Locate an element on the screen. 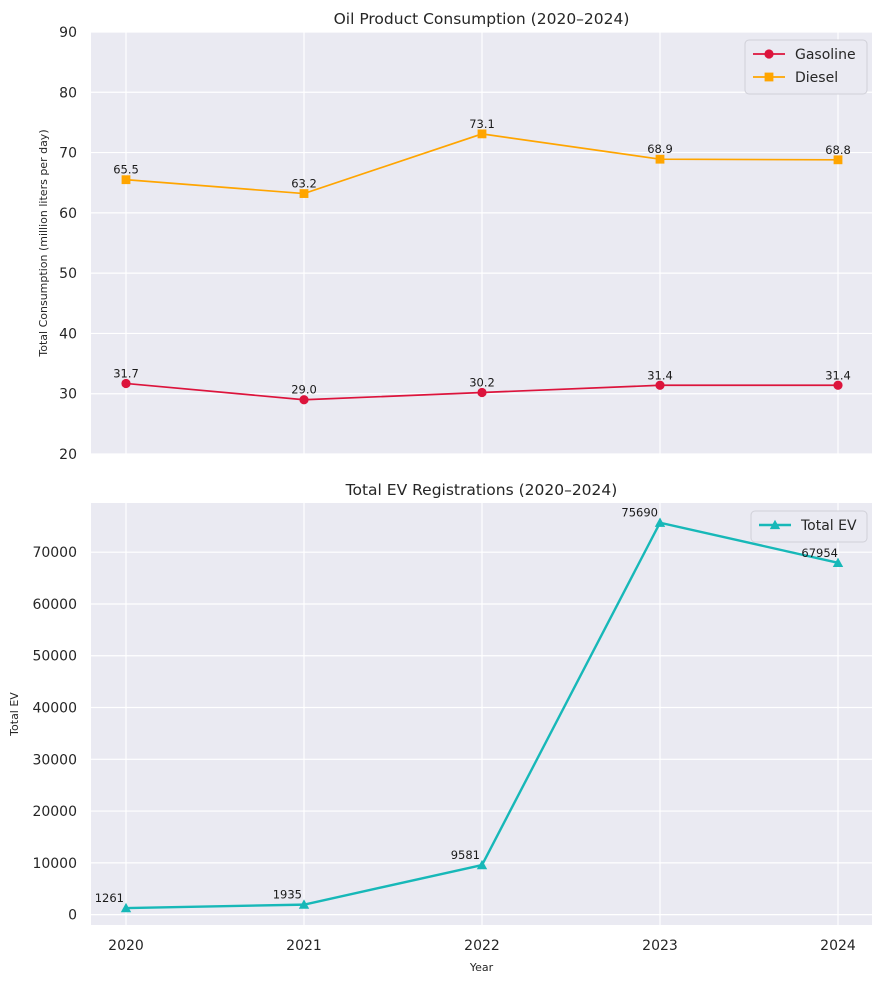 This screenshot has height=983, width=884. y-tick-label: 50000 is located at coordinates (54, 657).